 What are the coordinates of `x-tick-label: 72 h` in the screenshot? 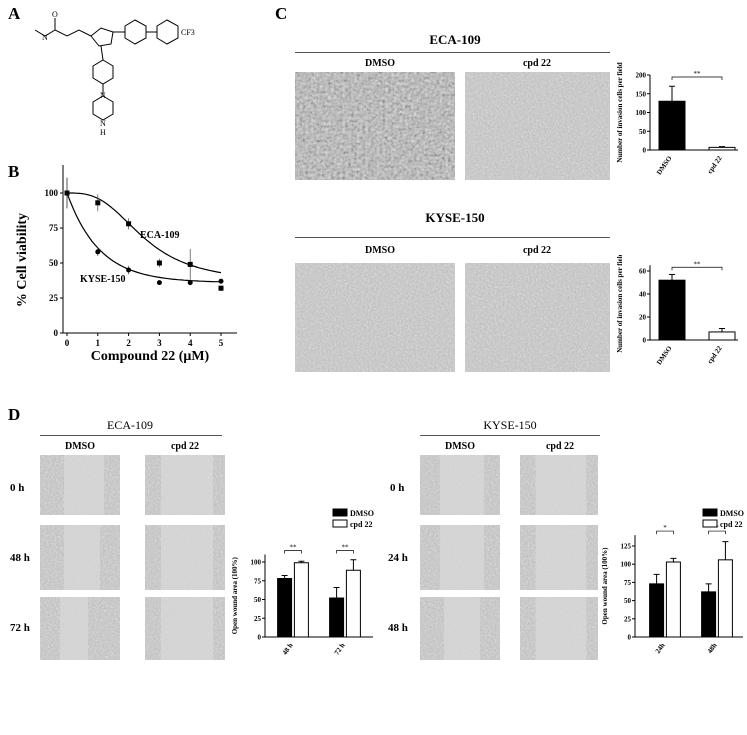 It's located at (340, 648).